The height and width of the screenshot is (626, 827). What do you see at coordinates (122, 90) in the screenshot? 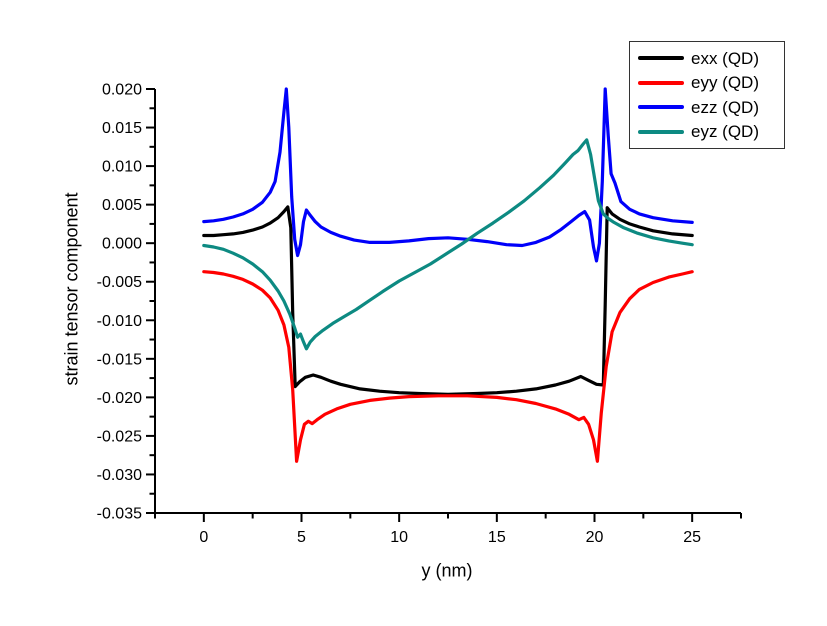
I see `y-tick-label: 0.020` at bounding box center [122, 90].